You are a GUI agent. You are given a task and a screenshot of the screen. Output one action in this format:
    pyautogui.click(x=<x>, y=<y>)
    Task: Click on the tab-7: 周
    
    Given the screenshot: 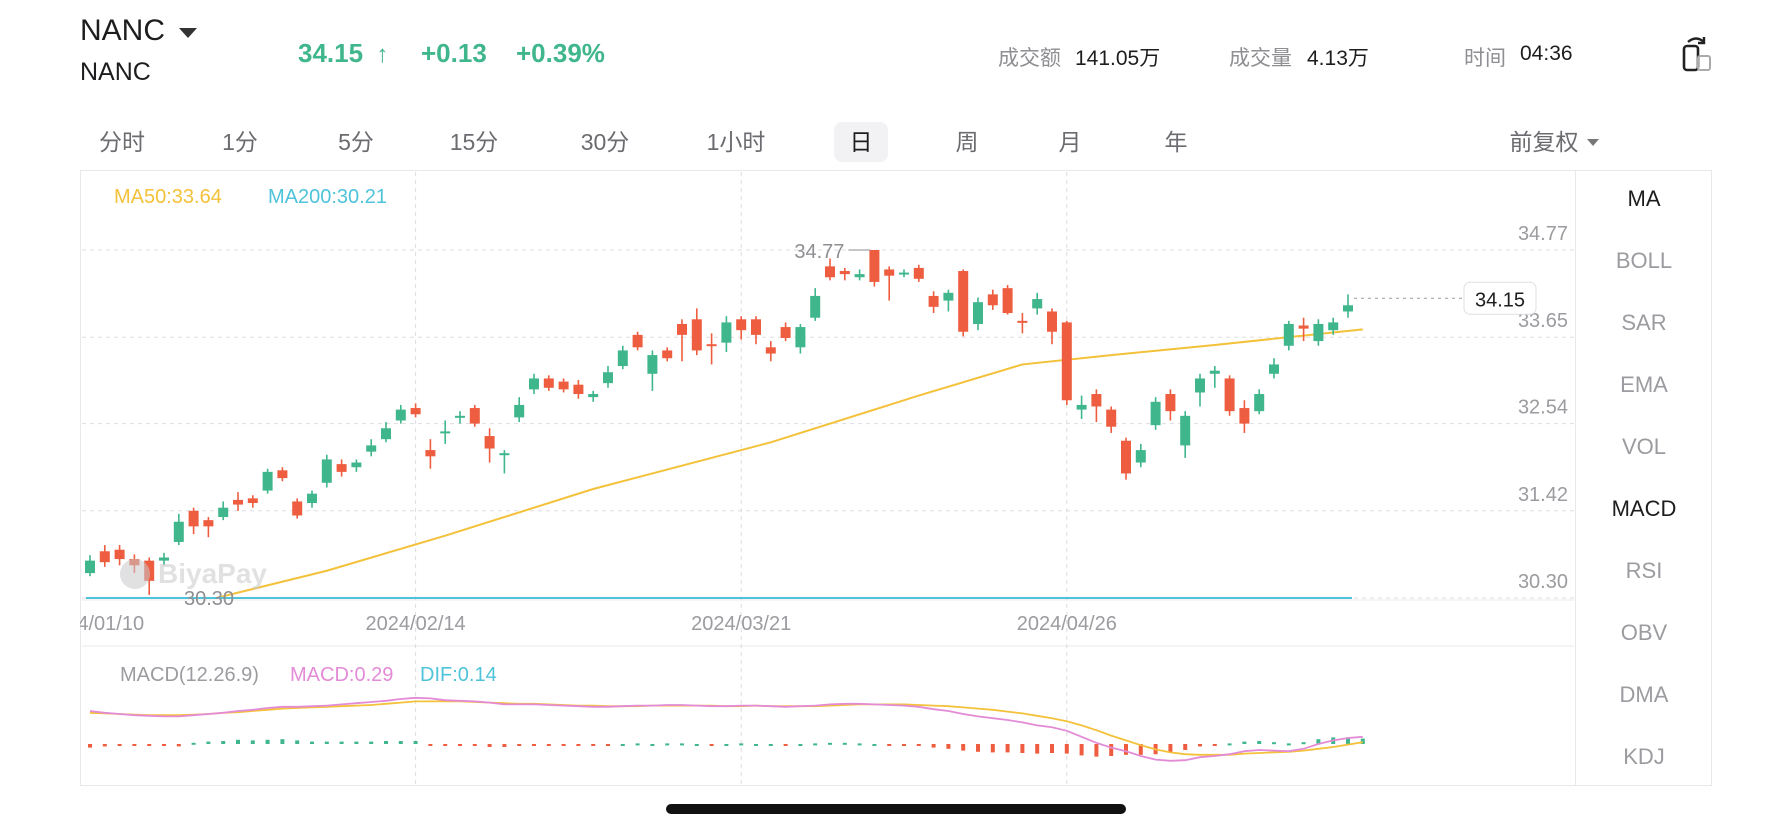 What is the action you would take?
    pyautogui.click(x=967, y=142)
    